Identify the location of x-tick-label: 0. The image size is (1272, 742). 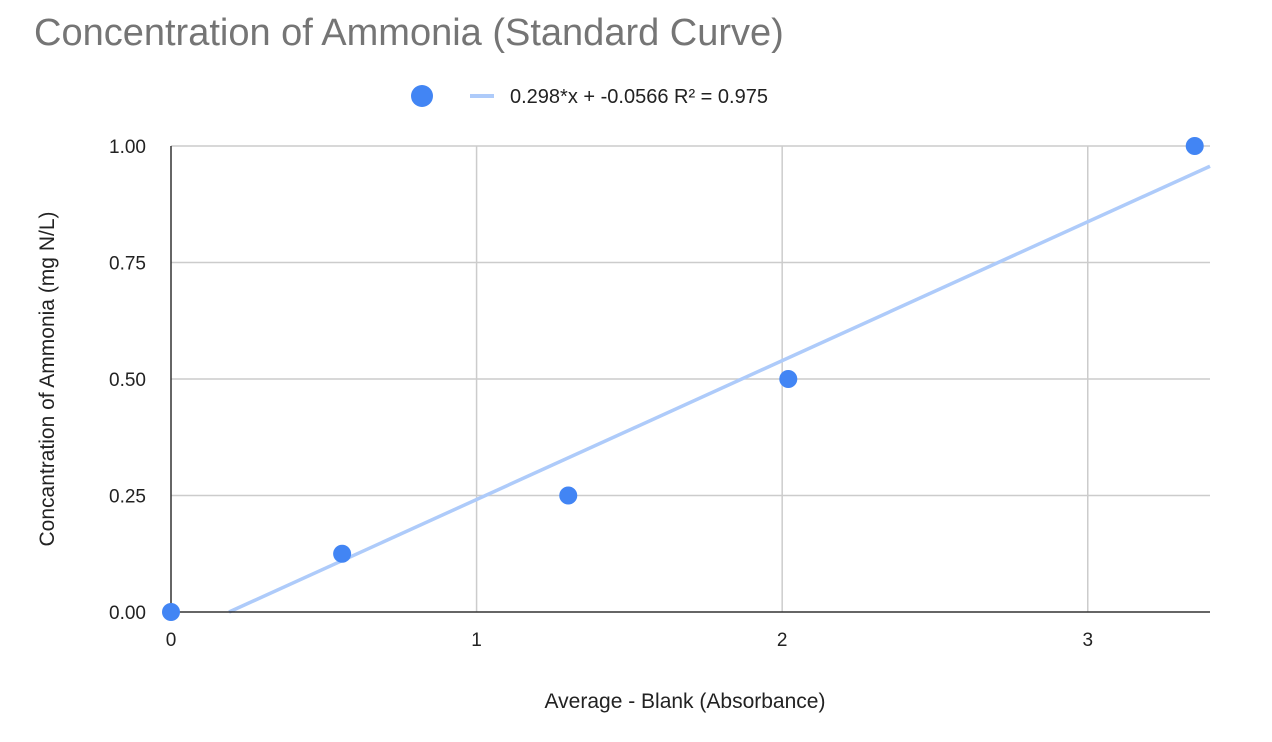
(171, 640).